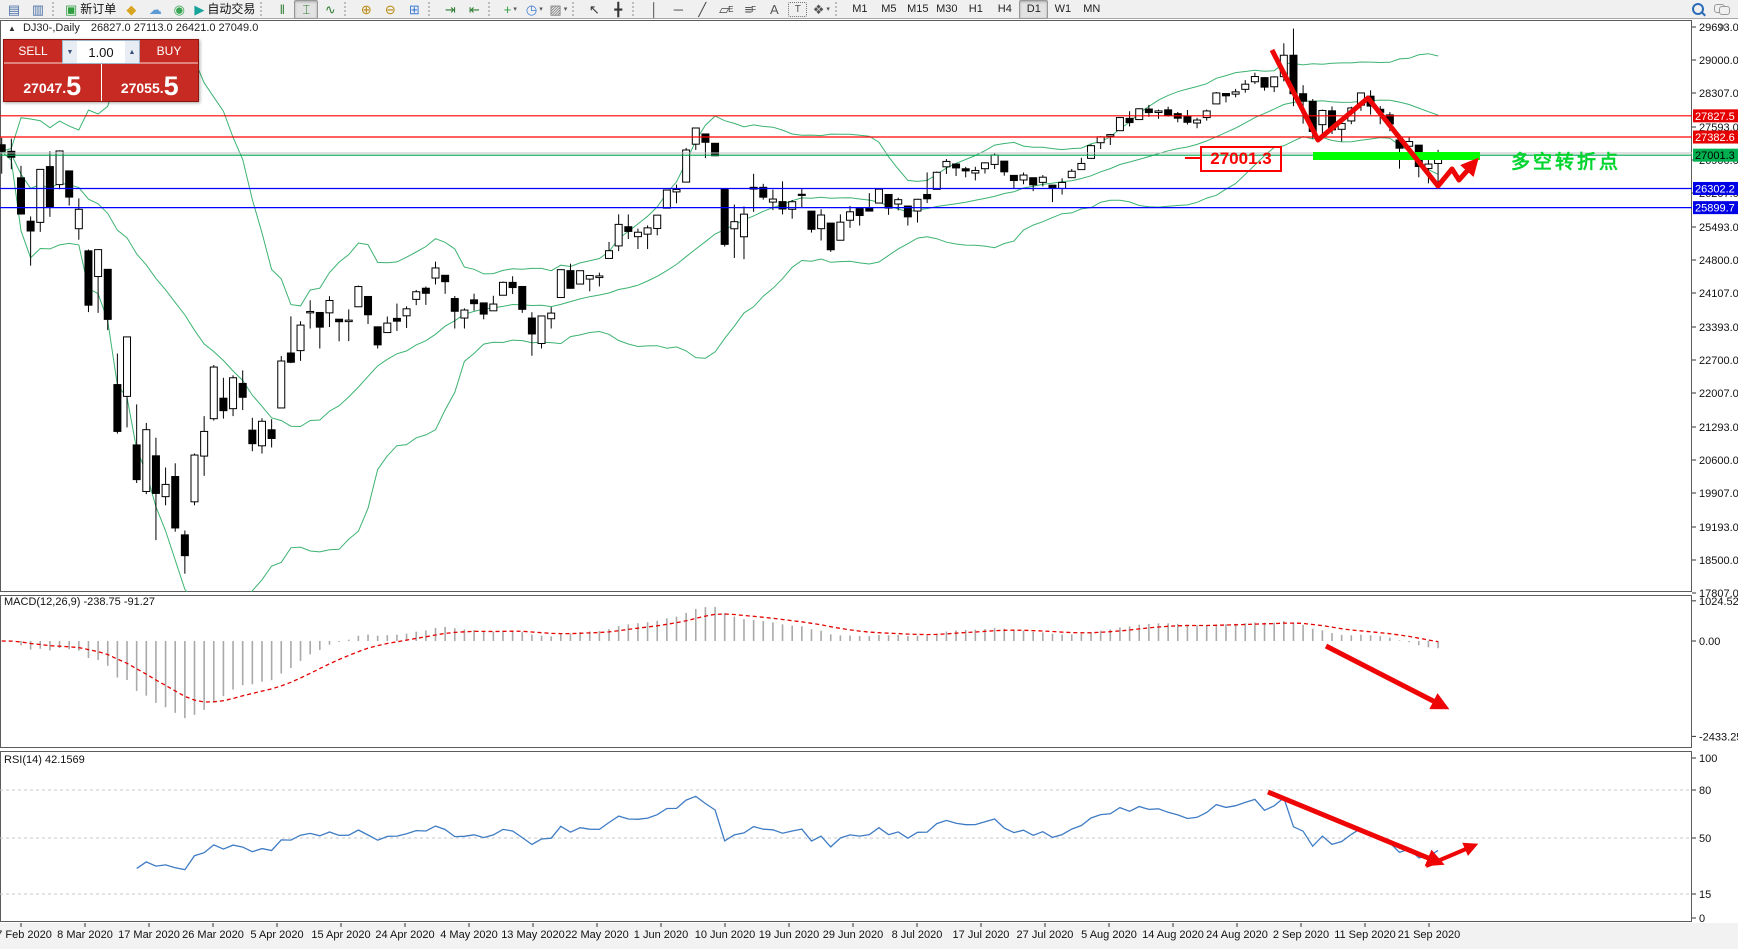  What do you see at coordinates (1718, 394) in the screenshot?
I see `svg-text: 22007.0` at bounding box center [1718, 394].